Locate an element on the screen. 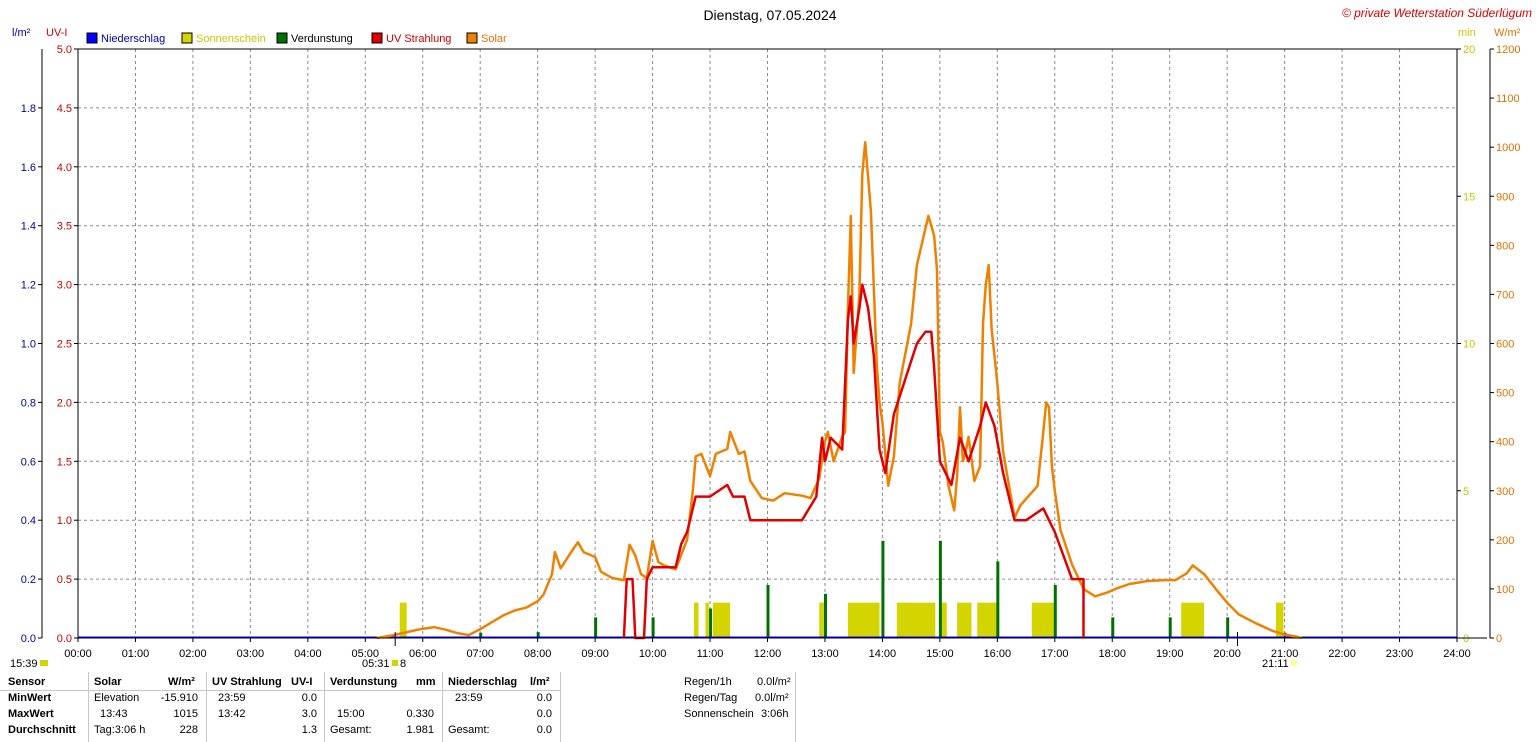 The width and height of the screenshot is (1536, 742). row-label-avg: Durchschnitt is located at coordinates (42, 730).